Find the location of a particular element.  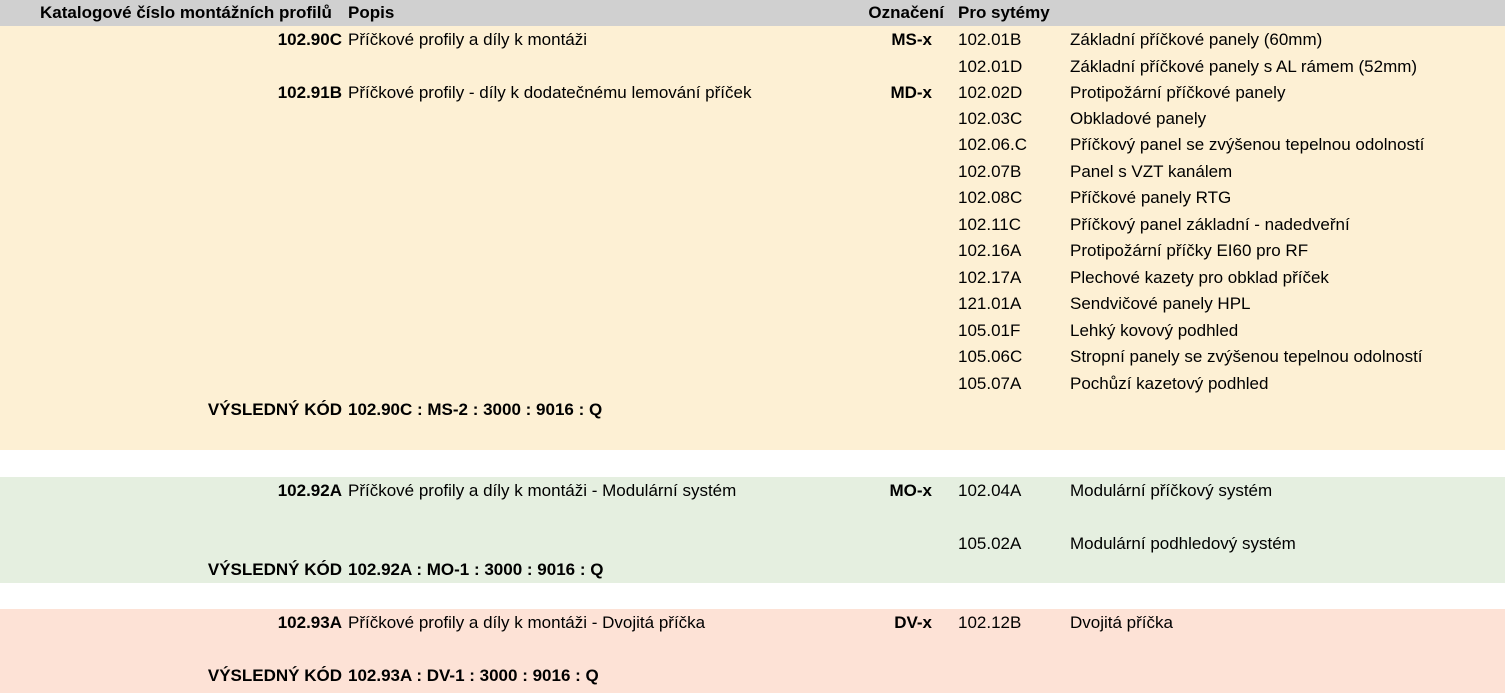

header-mark: Označení is located at coordinates (906, 12).